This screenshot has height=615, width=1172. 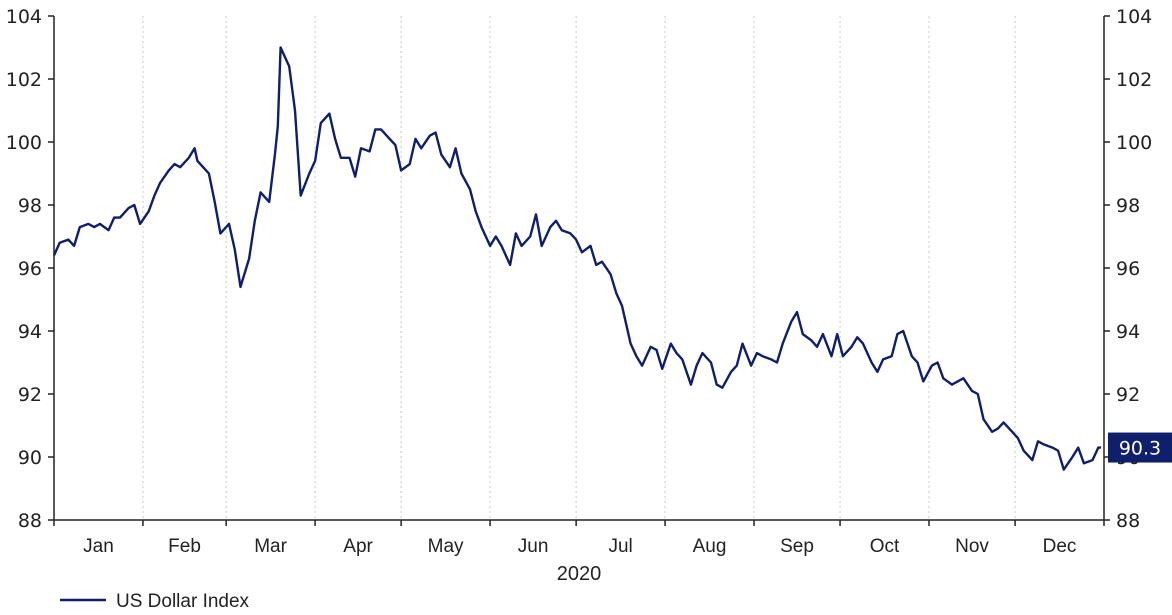 I want to click on last-value-box, so click(x=1140, y=447).